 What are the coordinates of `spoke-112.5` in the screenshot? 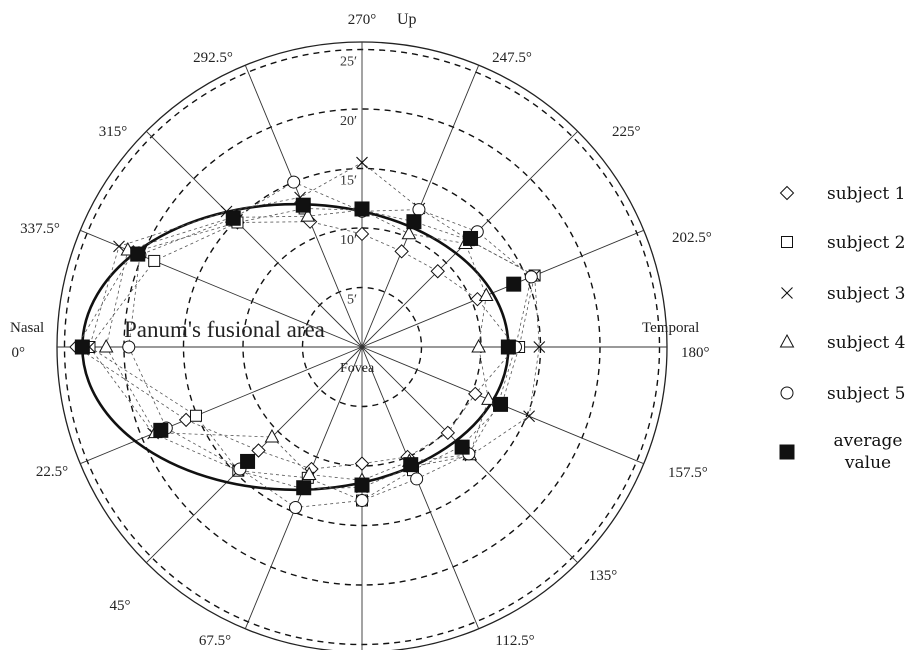 It's located at (420, 487).